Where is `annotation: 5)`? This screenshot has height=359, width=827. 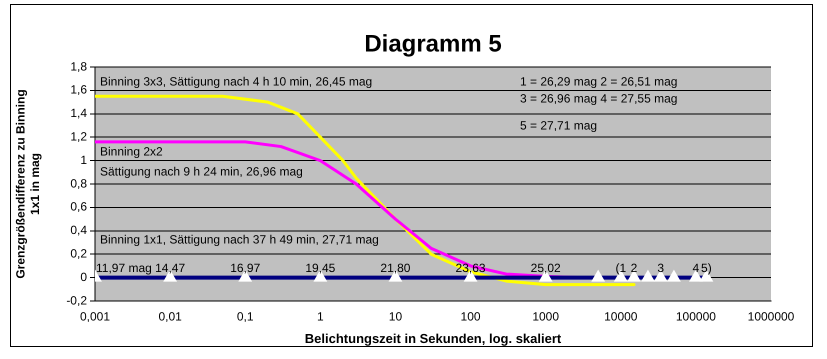
annotation: 5) is located at coordinates (706, 267).